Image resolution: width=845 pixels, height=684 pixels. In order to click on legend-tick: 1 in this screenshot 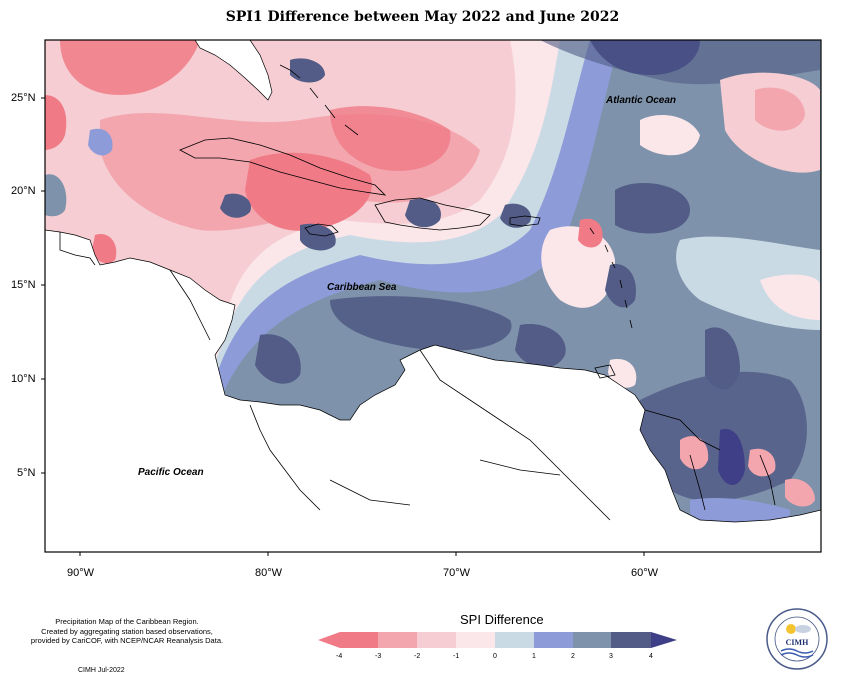, I will do `click(534, 656)`.